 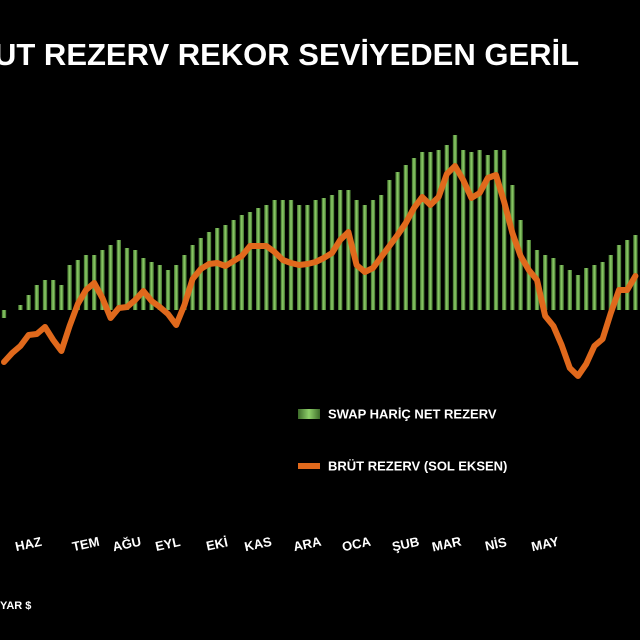 What do you see at coordinates (86, 544) in the screenshot?
I see `x-tick-label: TEM` at bounding box center [86, 544].